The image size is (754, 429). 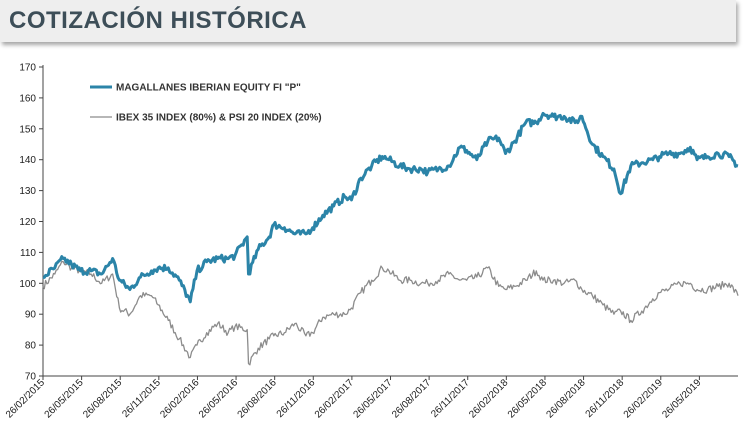 What do you see at coordinates (141, 398) in the screenshot?
I see `x-tick-label: 26/11/2015` at bounding box center [141, 398].